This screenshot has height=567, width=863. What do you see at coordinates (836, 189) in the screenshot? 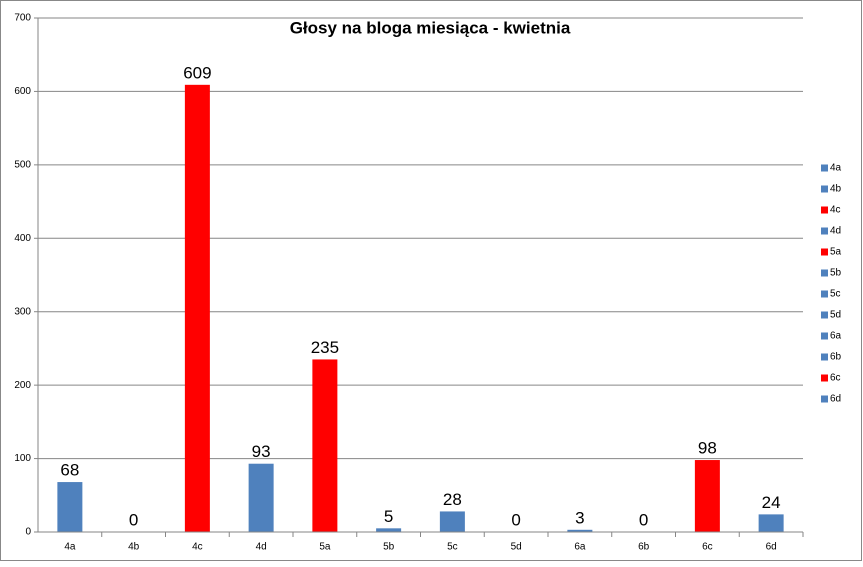
I see `legend-label: 4b` at bounding box center [836, 189].